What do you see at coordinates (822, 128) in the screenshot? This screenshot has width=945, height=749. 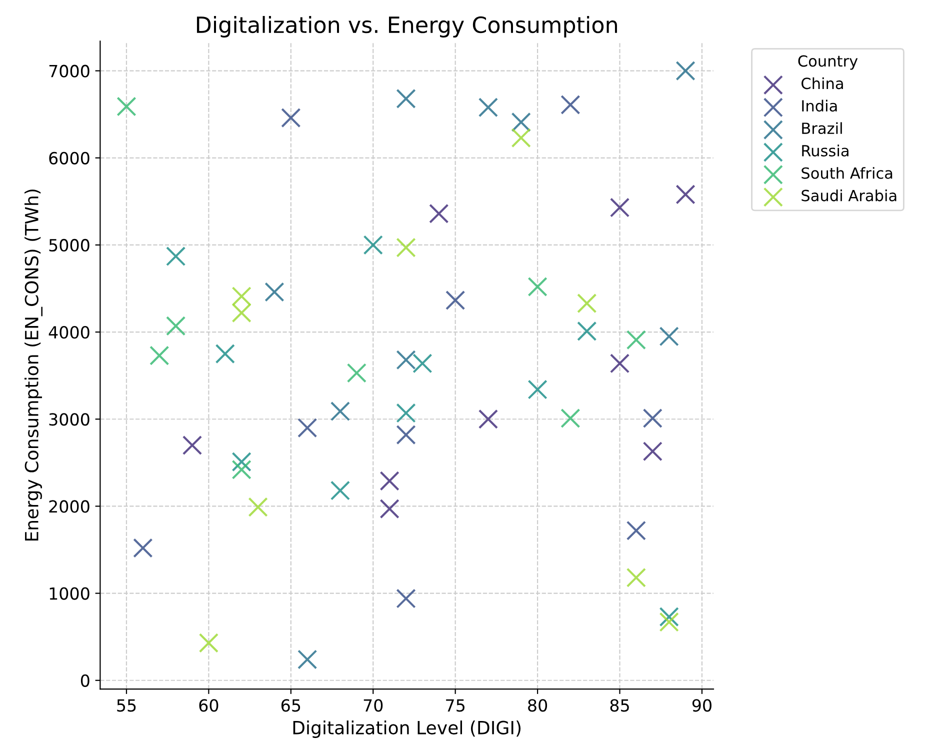 I see `legend-label: Brazil` at bounding box center [822, 128].